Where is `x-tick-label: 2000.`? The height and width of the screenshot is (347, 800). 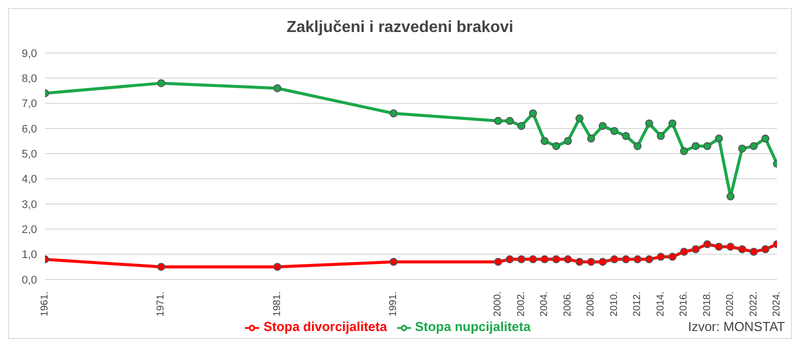 x-tick-label: 2000. is located at coordinates (498, 303).